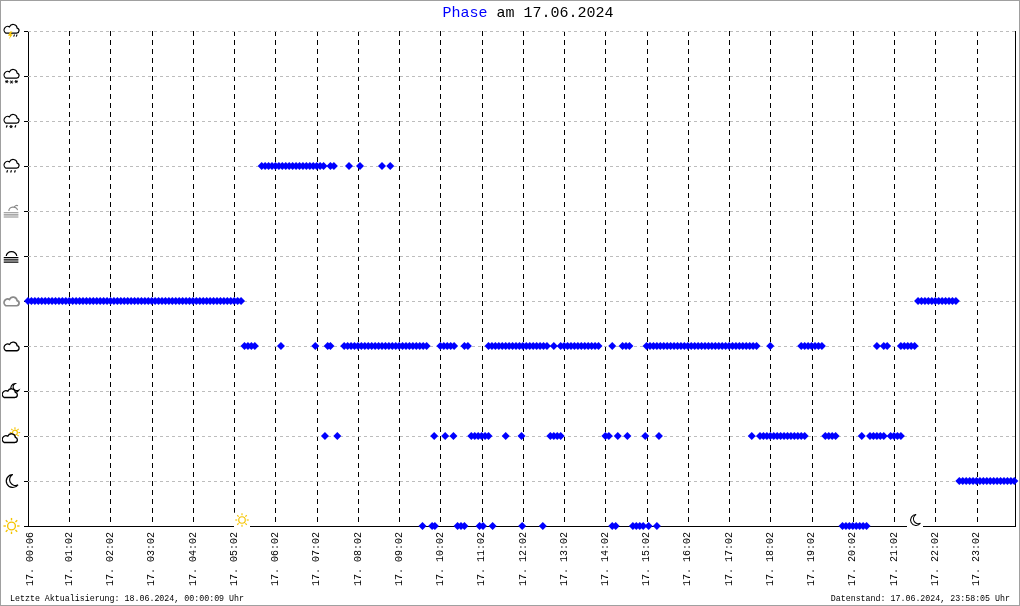  What do you see at coordinates (276, 559) in the screenshot?
I see `x-tick-label: 17. 06:02` at bounding box center [276, 559].